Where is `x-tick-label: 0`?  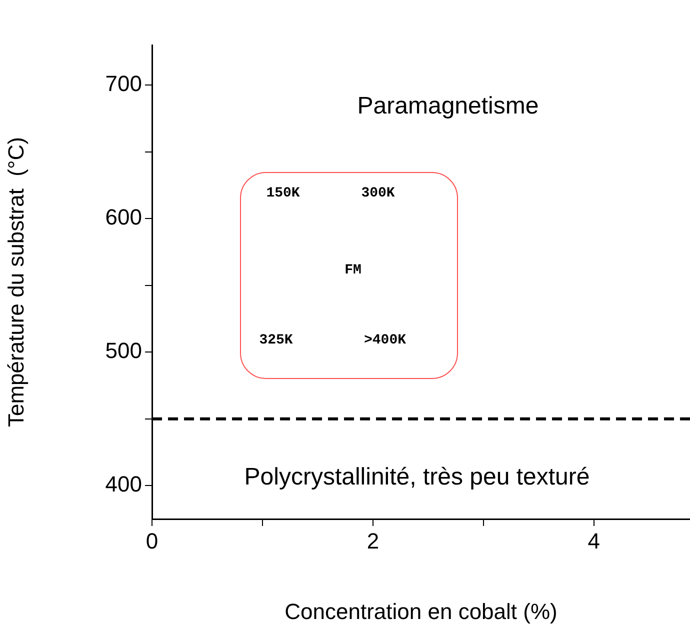
x-tick-label: 0 is located at coordinates (152, 541).